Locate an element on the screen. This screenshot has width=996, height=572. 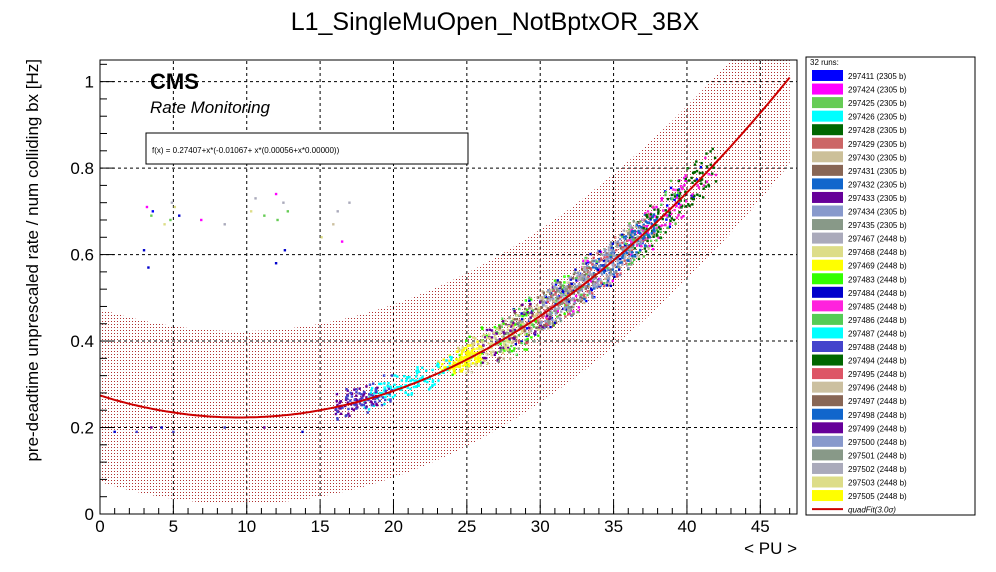
legend-label: 297435 (2305 b) is located at coordinates (877, 225).